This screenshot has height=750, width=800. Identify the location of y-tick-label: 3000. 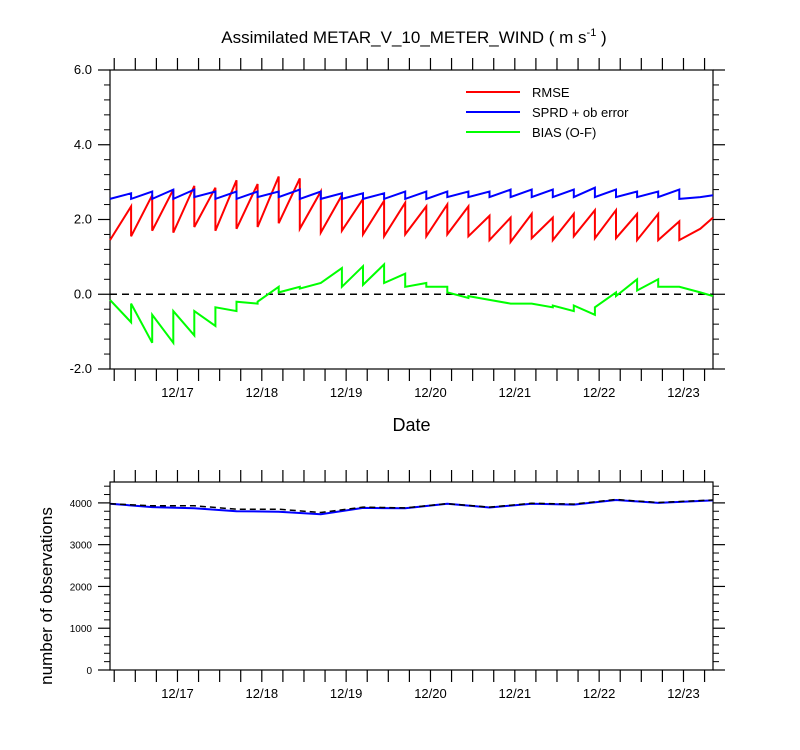
(81, 546).